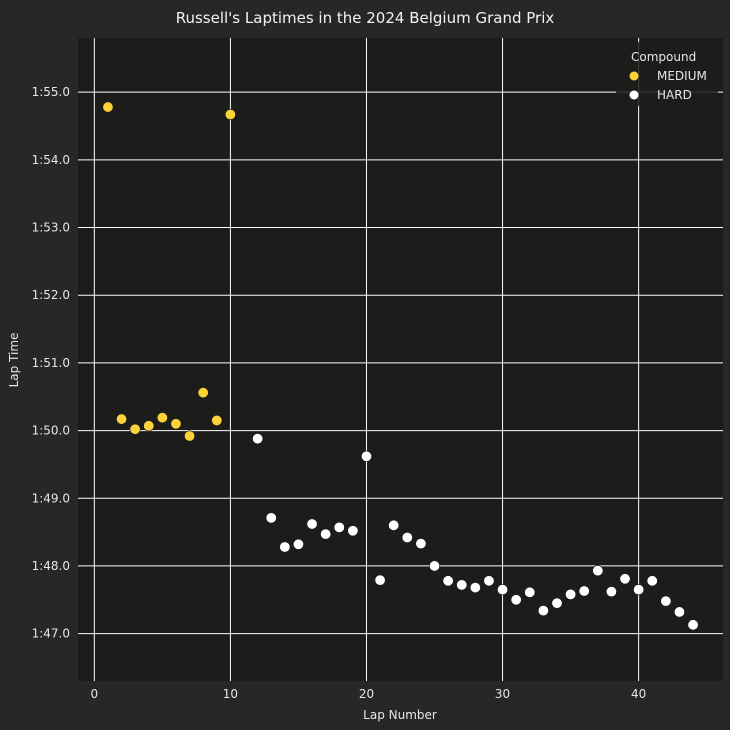  What do you see at coordinates (51, 228) in the screenshot?
I see `y-tick-label: 1:53.0` at bounding box center [51, 228].